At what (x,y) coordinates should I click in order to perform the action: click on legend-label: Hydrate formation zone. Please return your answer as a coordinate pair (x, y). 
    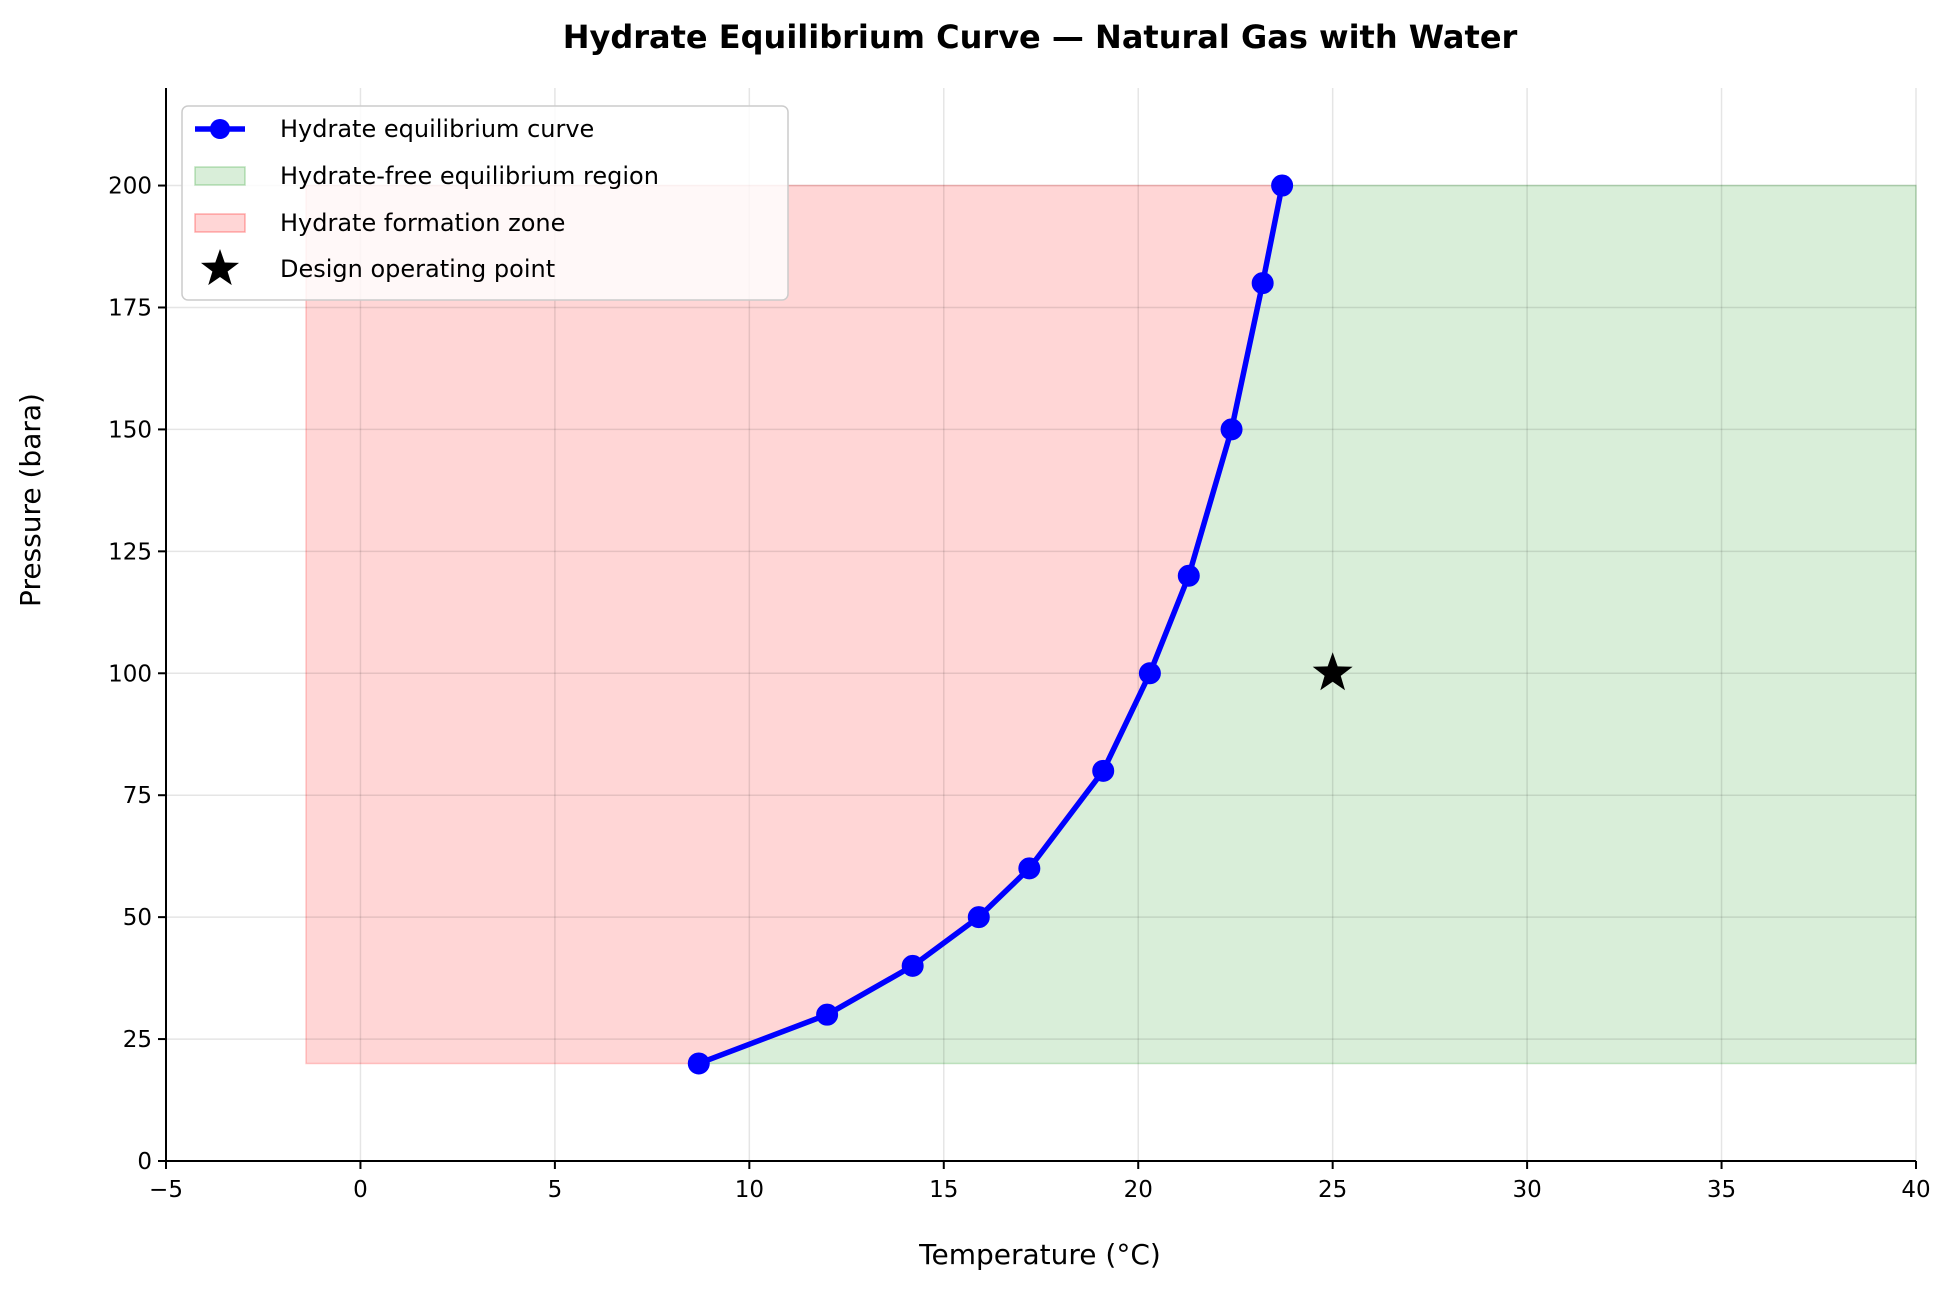
    Looking at the image, I should click on (422, 223).